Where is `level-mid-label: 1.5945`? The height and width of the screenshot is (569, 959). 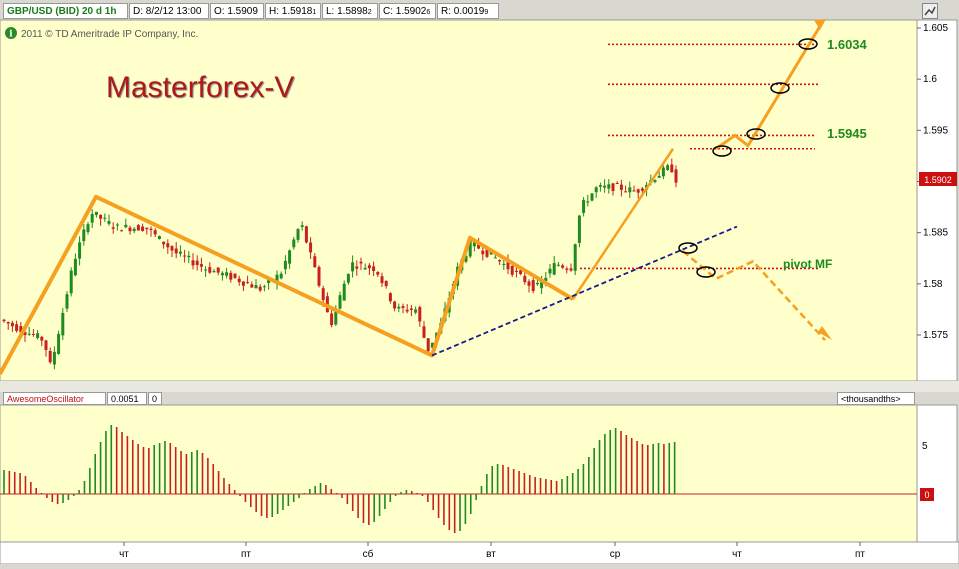
level-mid-label: 1.5945 is located at coordinates (847, 133).